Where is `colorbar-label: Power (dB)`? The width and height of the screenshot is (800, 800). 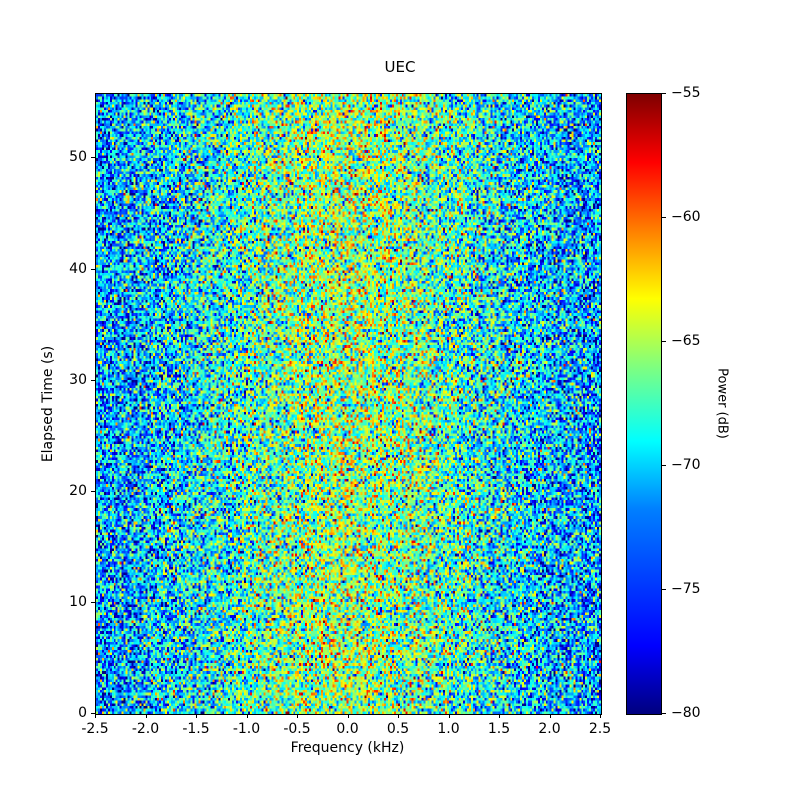 colorbar-label: Power (dB) is located at coordinates (722, 403).